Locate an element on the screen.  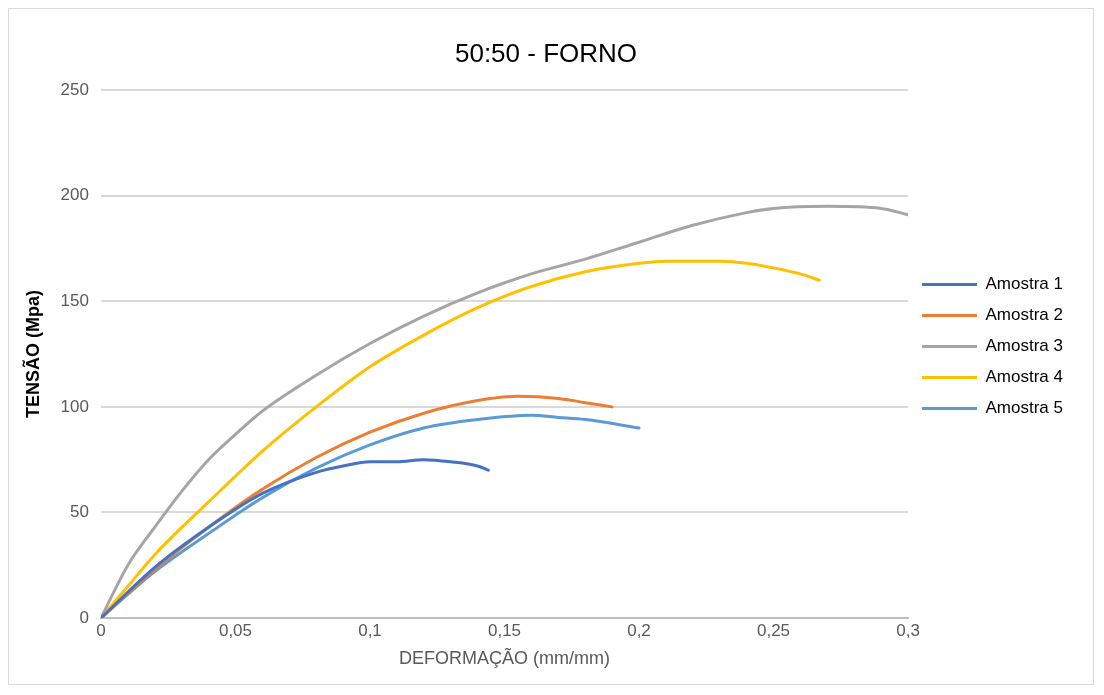
y-tick-label: 200 is located at coordinates (74, 195).